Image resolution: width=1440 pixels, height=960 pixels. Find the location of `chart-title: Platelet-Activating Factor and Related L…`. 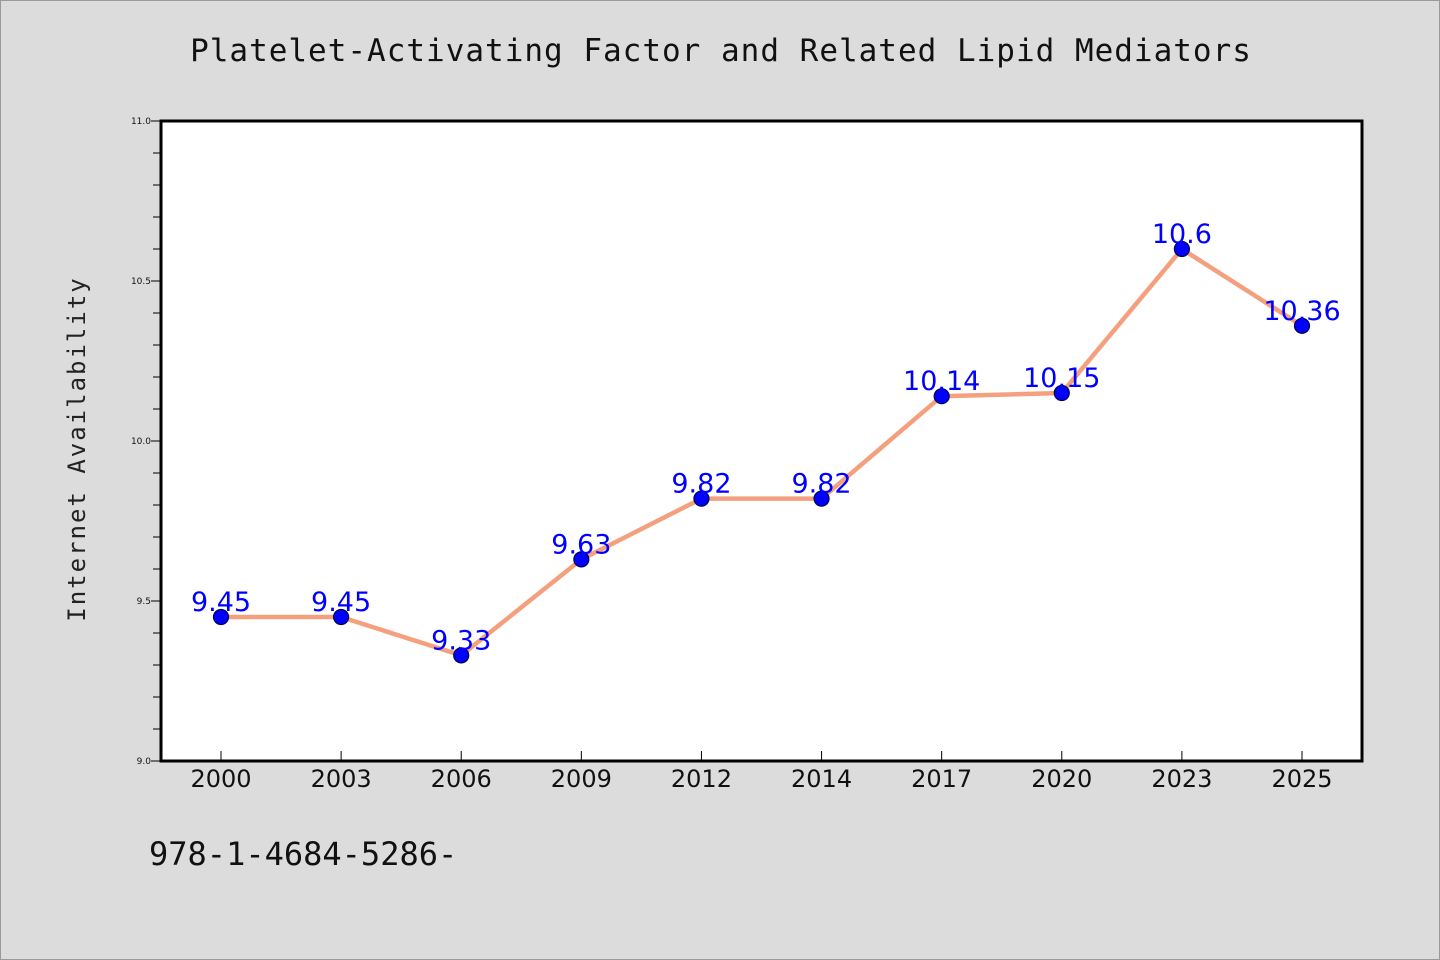

chart-title: Platelet-Activating Factor and Related L… is located at coordinates (721, 51).